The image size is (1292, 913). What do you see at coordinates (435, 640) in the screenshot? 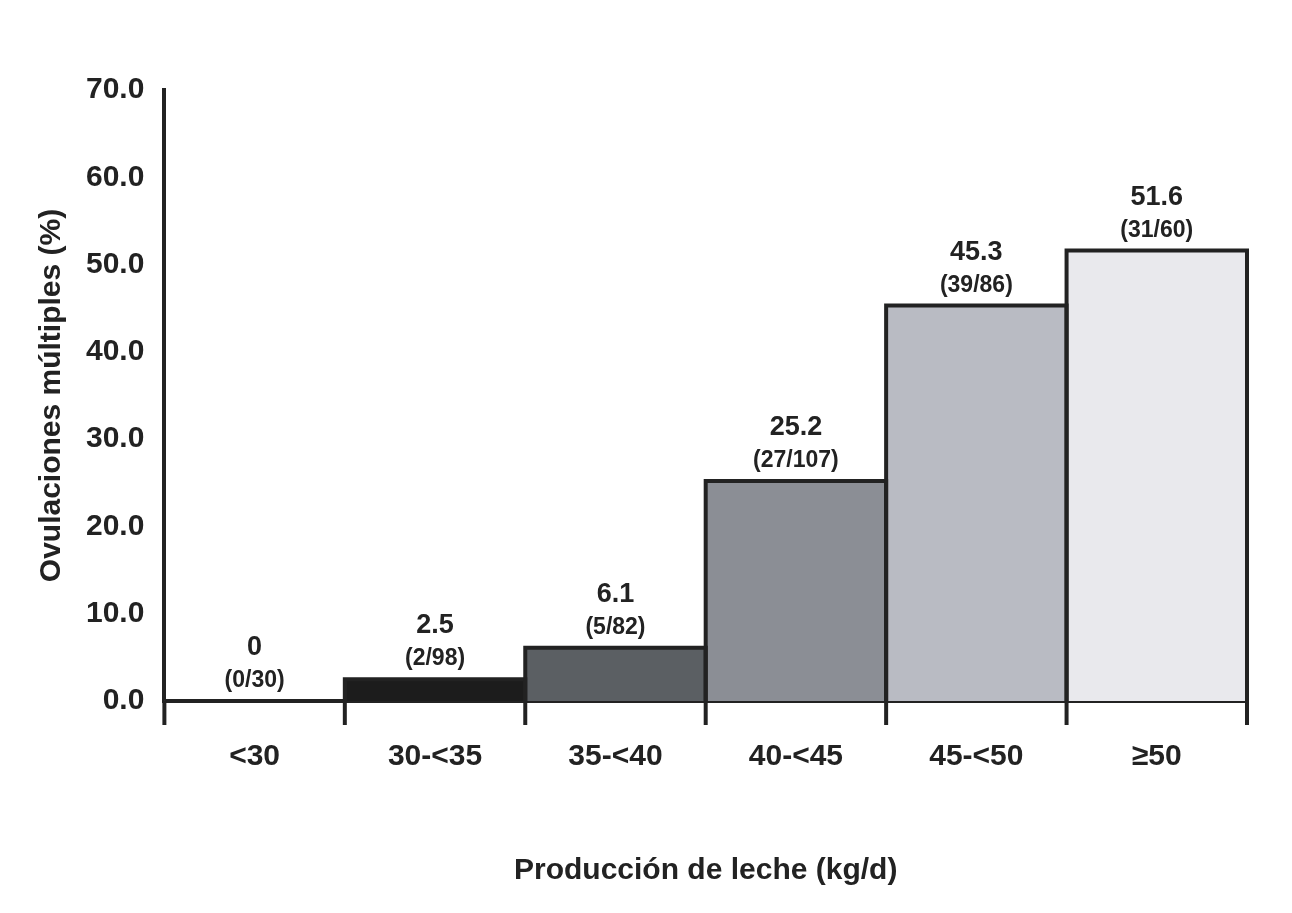
I see `data-label: 2.5 (2/98)` at bounding box center [435, 640].